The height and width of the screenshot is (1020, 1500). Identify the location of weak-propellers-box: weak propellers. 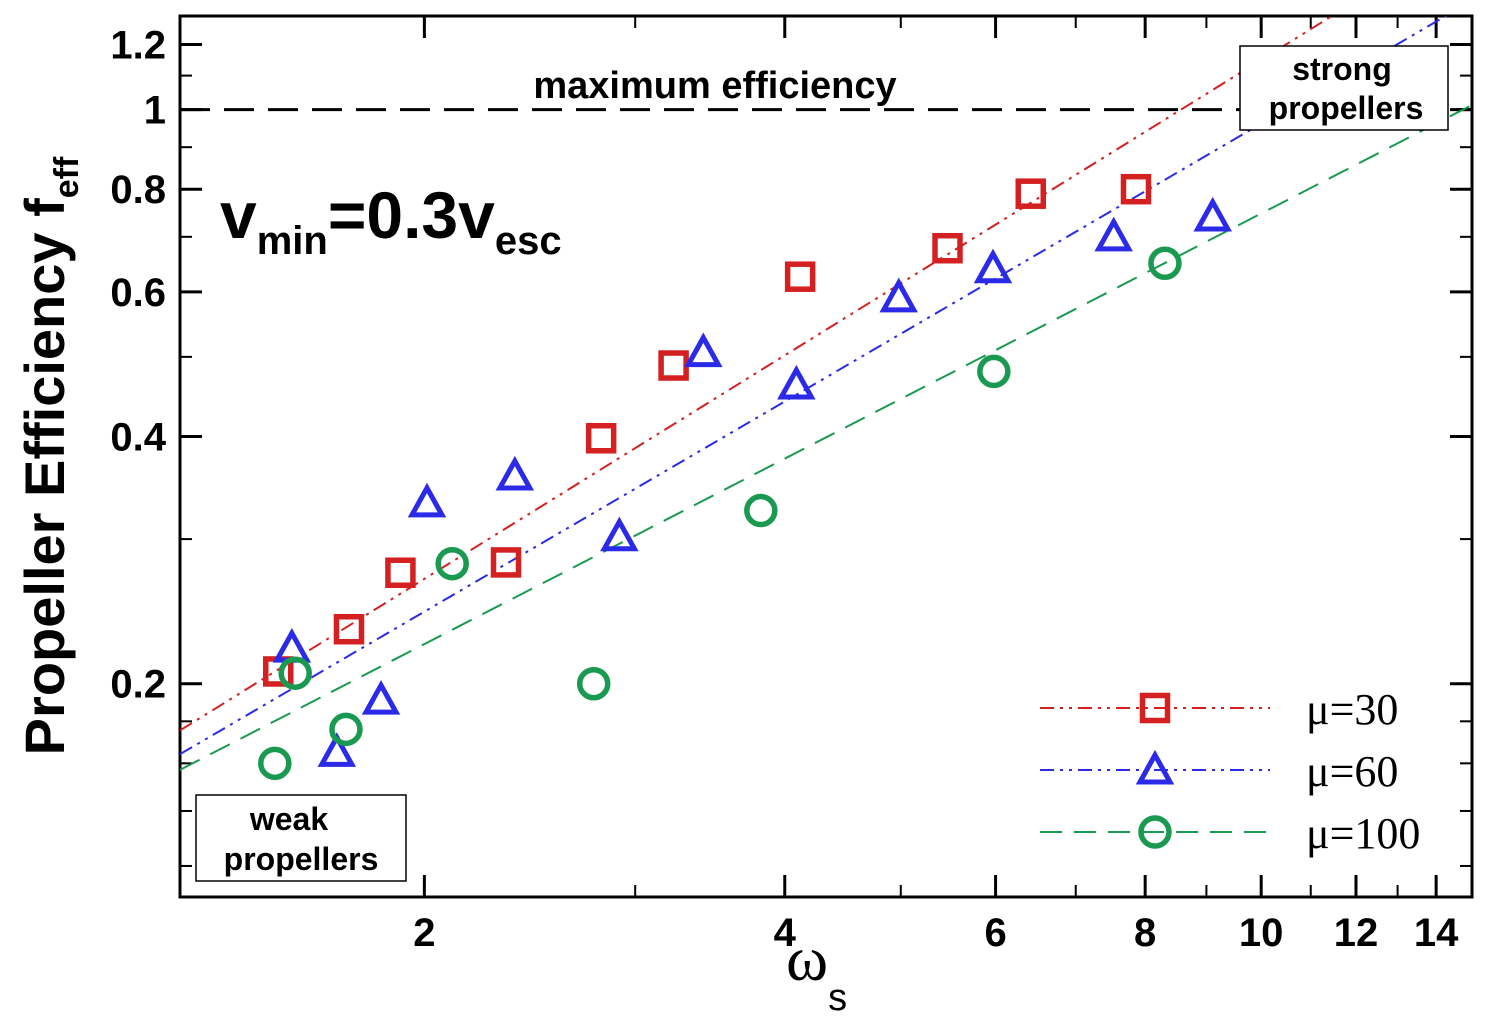
(301, 838).